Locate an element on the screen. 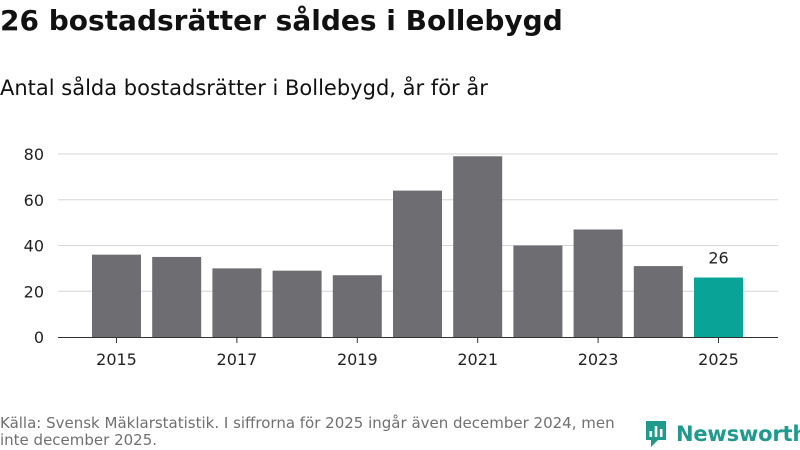  x-tick-label: 2017 is located at coordinates (237, 359).